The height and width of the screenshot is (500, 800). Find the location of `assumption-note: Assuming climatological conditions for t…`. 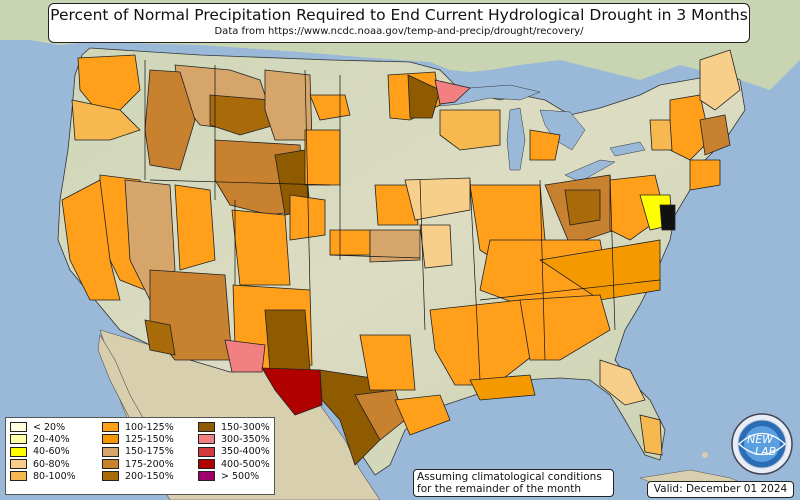

assumption-note: Assuming climatological conditions for t… is located at coordinates (513, 483).